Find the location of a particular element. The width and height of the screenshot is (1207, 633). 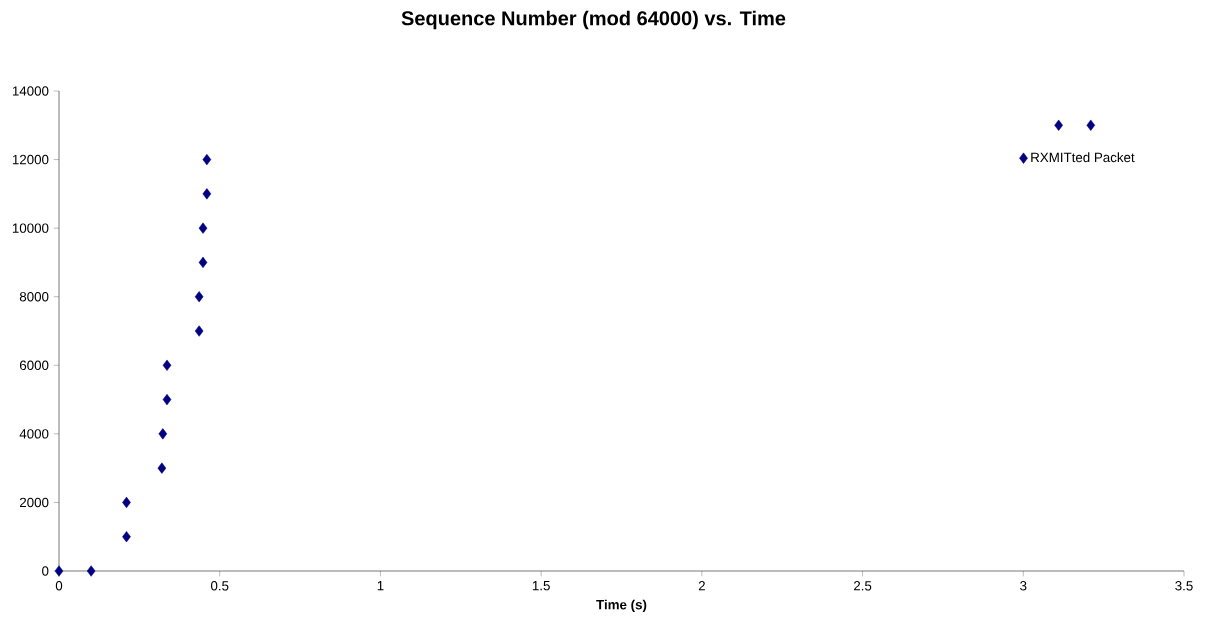

y-tick-label: 8000 is located at coordinates (34, 297).